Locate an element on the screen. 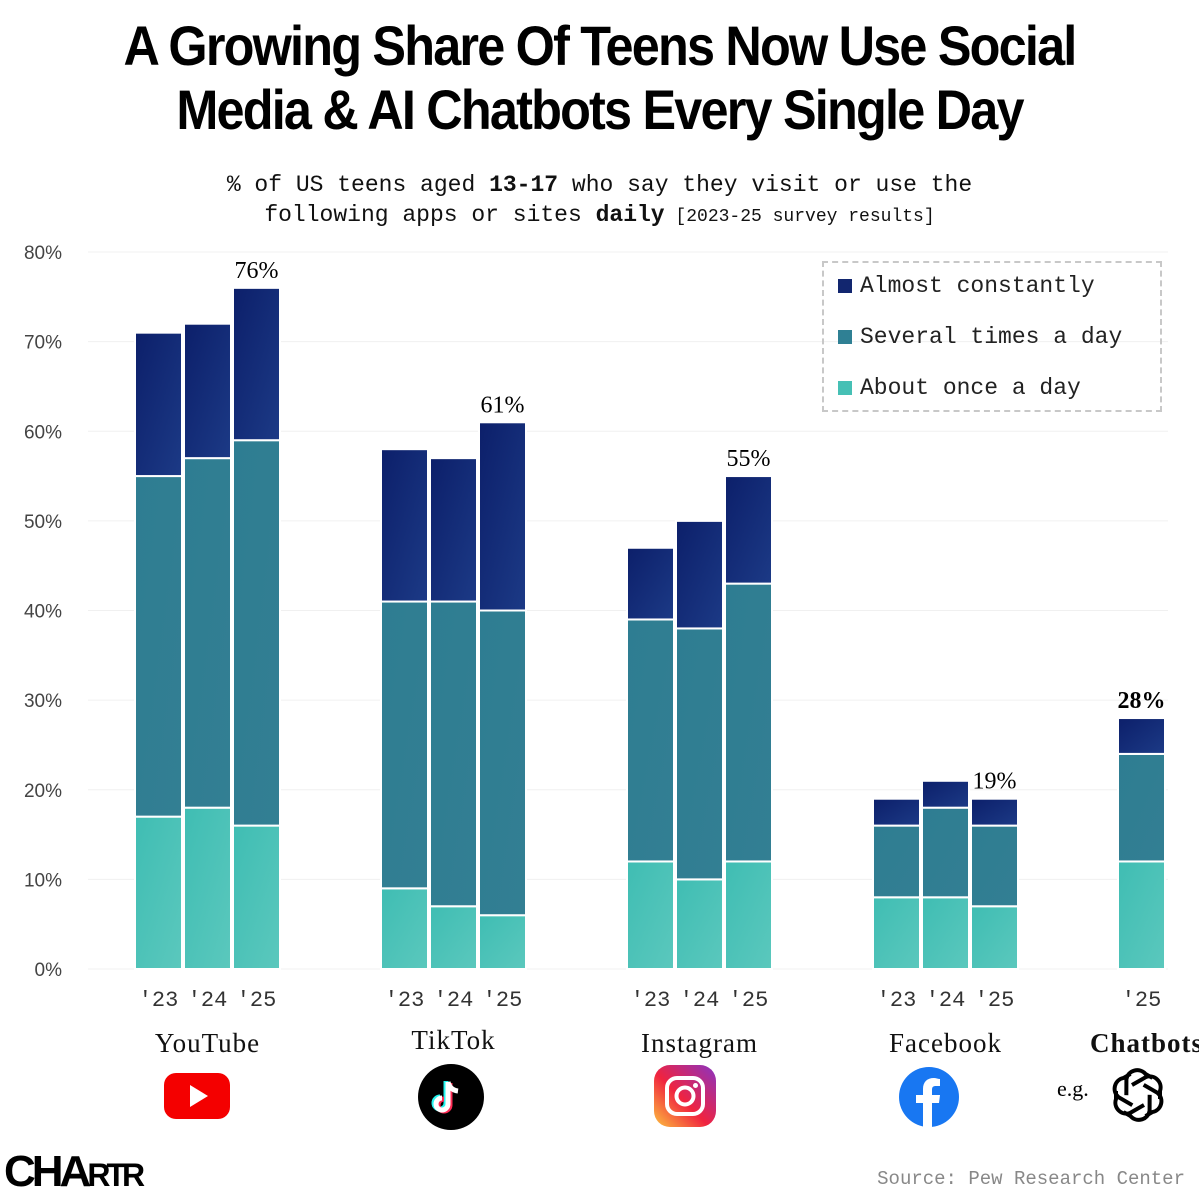 The image size is (1199, 1199). y-tick-label: 20% is located at coordinates (43, 791).